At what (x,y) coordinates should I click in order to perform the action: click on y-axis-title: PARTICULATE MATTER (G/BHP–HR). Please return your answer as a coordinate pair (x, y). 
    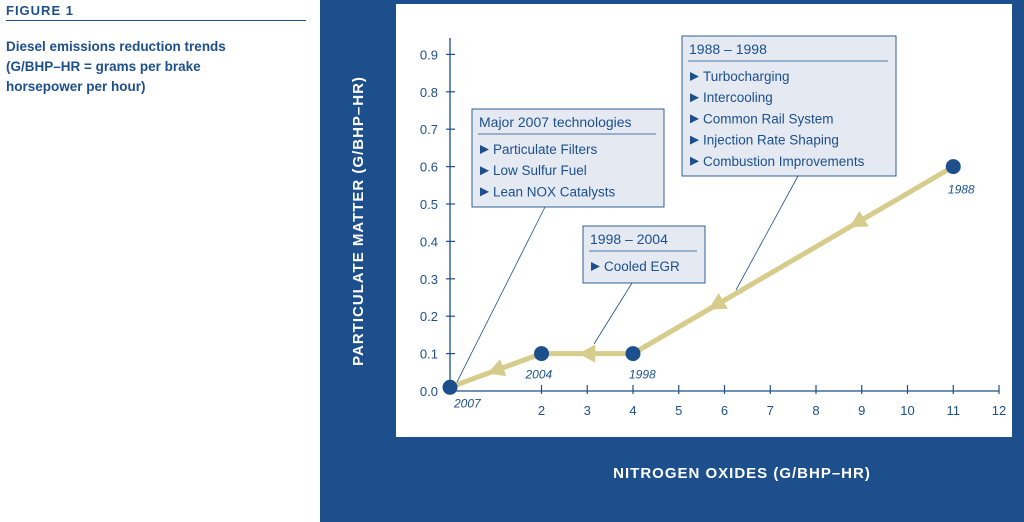
    Looking at the image, I should click on (358, 221).